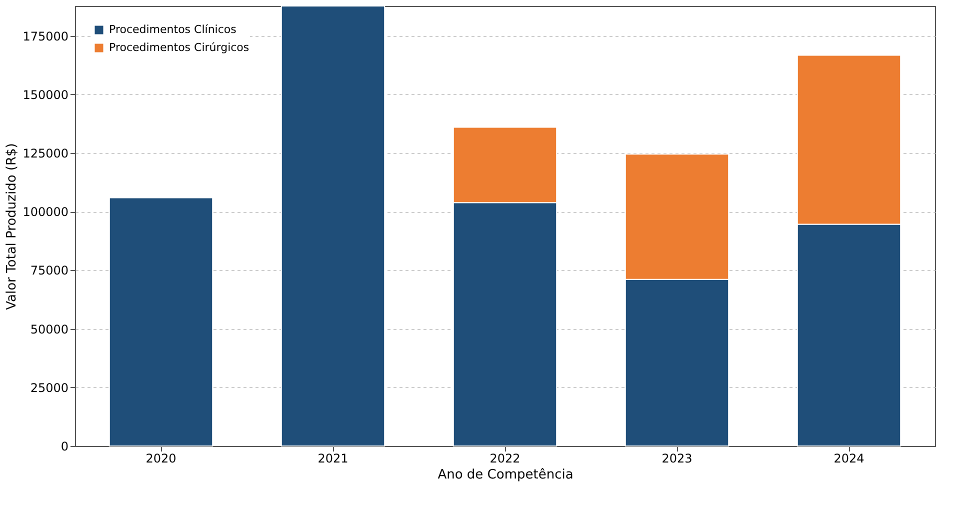 This screenshot has height=524, width=979. Describe the element at coordinates (49, 387) in the screenshot. I see `y-tick-label: 25000` at that location.